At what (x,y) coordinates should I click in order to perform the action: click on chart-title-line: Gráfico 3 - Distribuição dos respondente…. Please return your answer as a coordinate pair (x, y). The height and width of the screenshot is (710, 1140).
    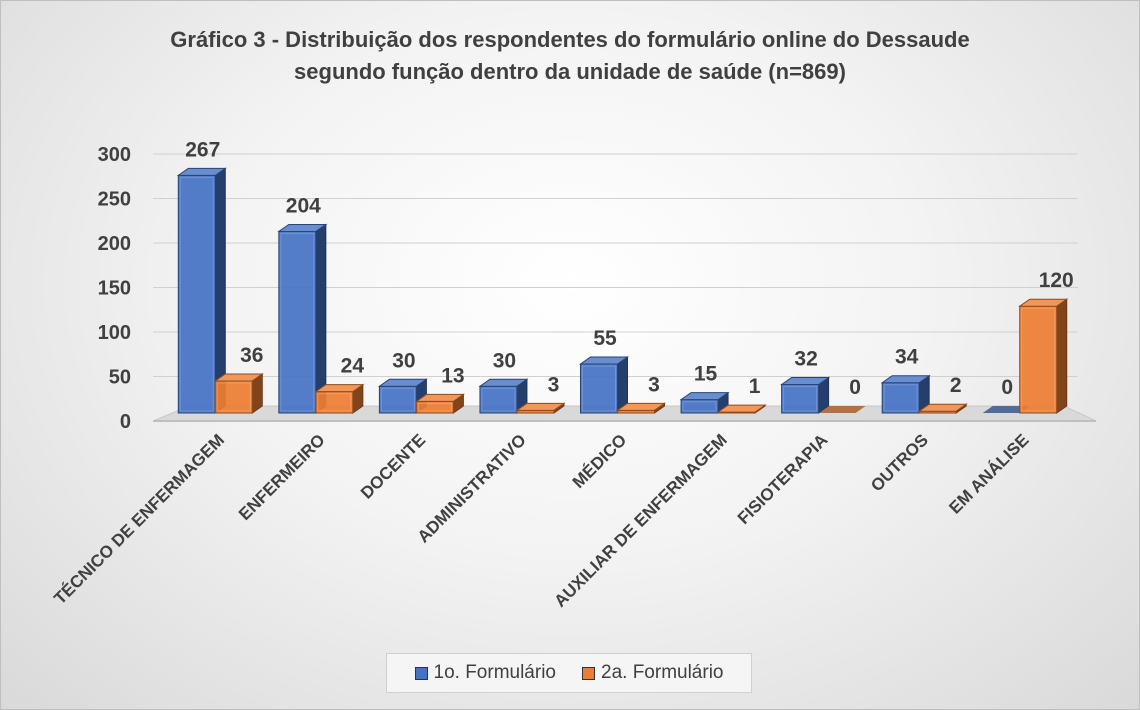
    Looking at the image, I should click on (569, 39).